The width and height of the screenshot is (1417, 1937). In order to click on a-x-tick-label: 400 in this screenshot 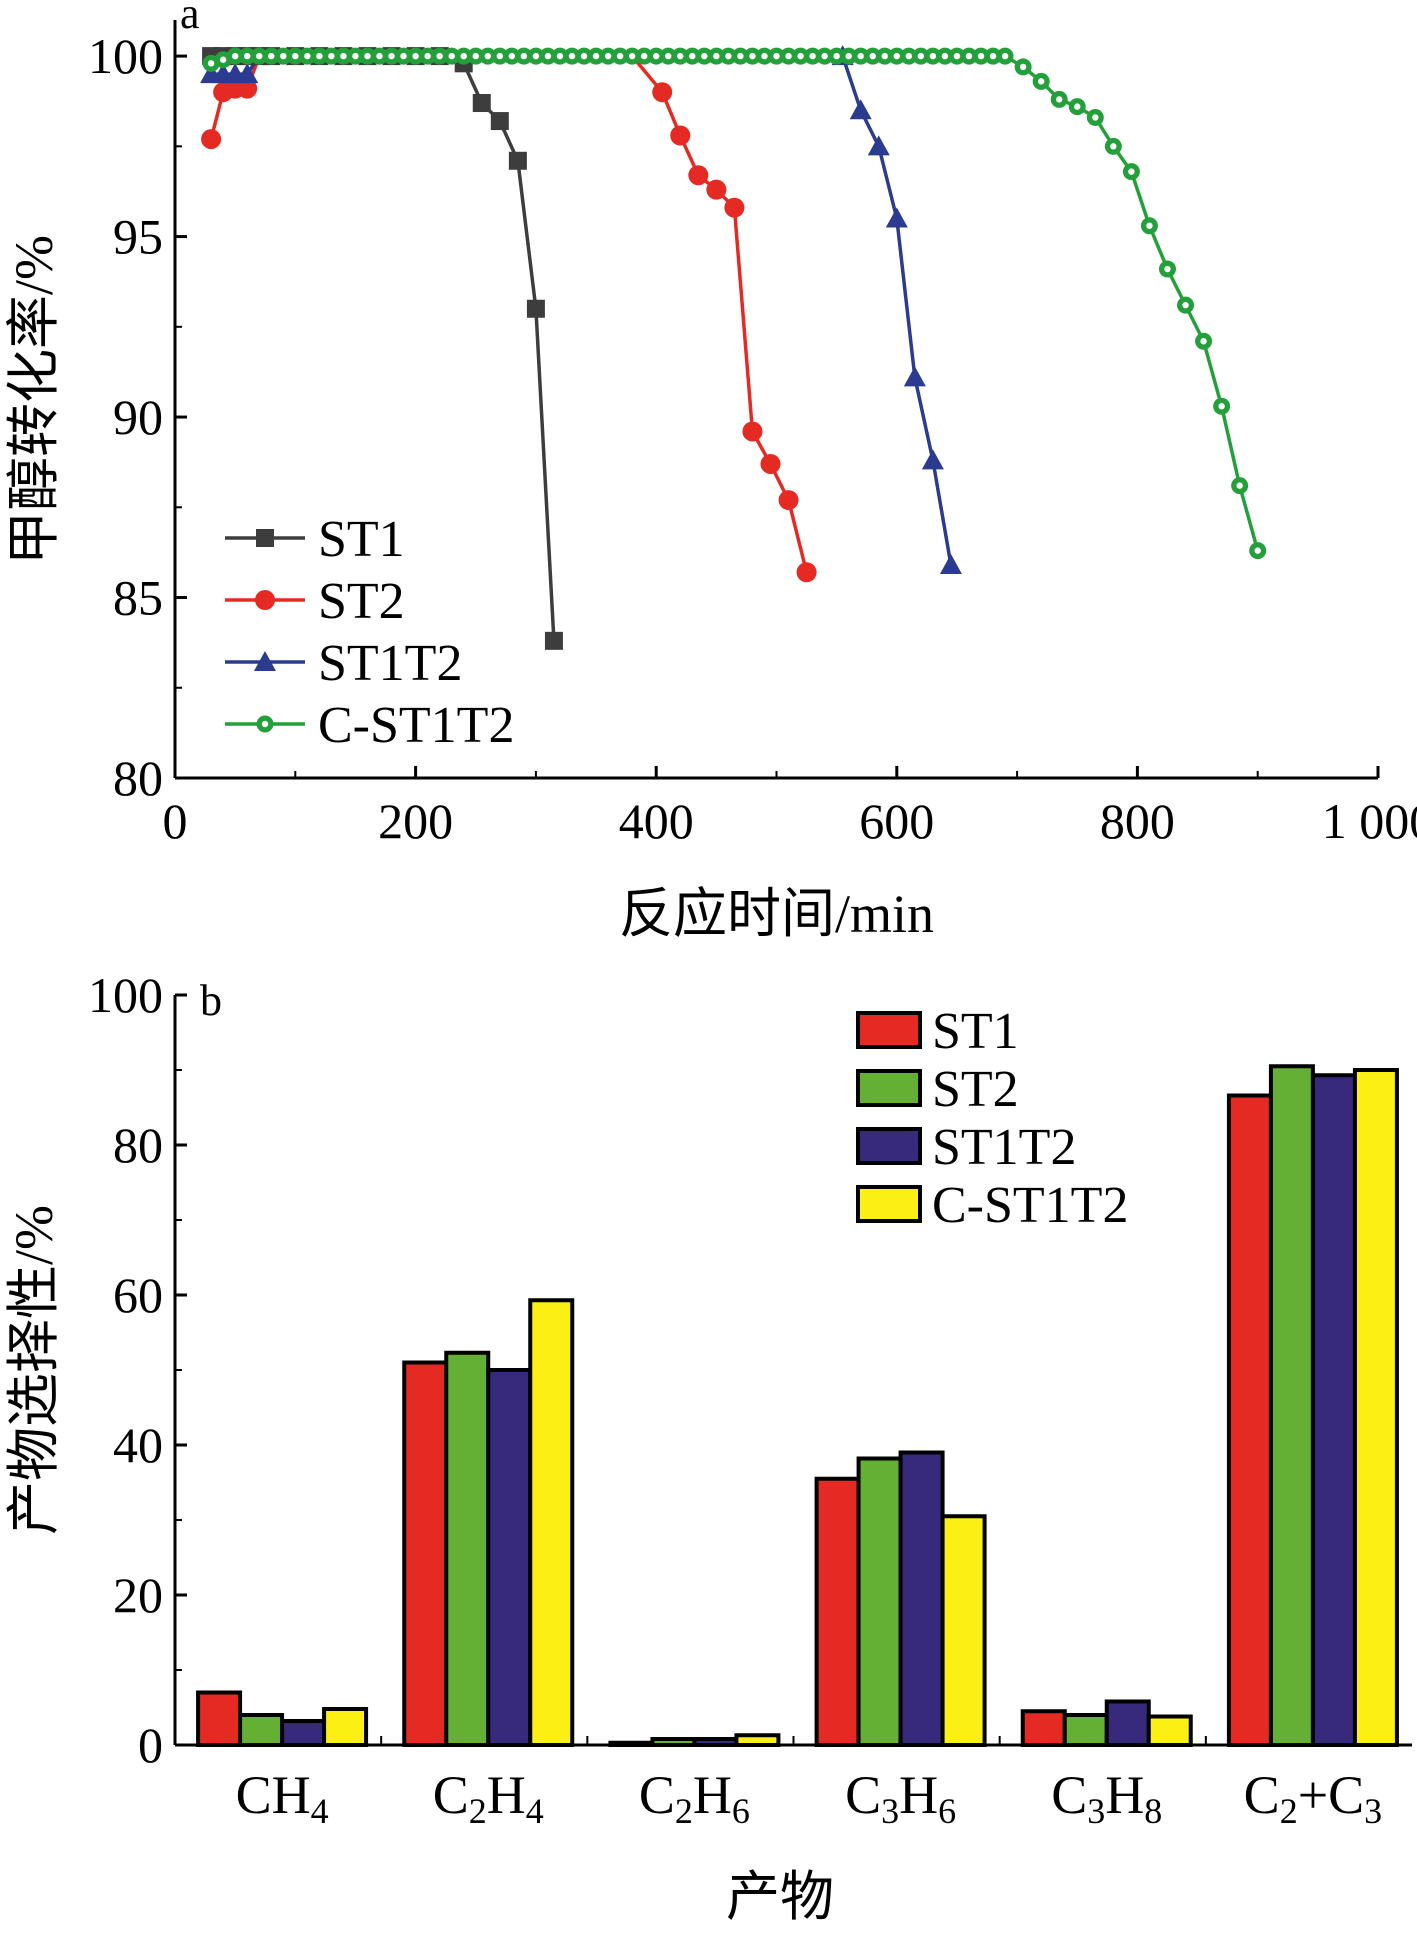, I will do `click(656, 821)`.